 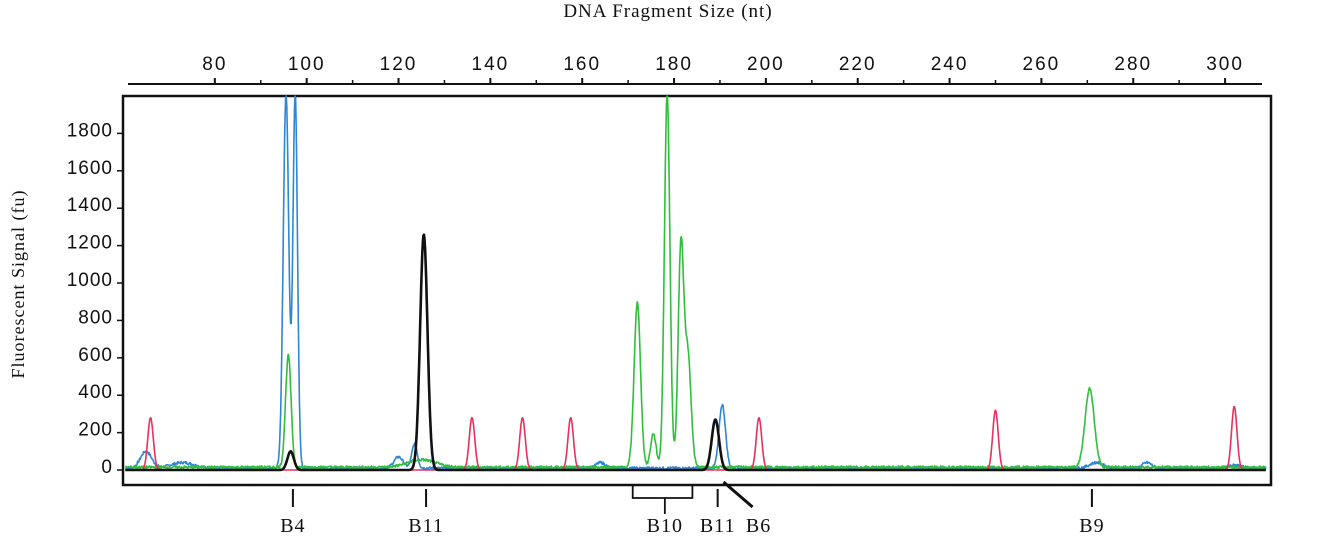 What do you see at coordinates (695, 81) in the screenshot?
I see `top-size-axis` at bounding box center [695, 81].